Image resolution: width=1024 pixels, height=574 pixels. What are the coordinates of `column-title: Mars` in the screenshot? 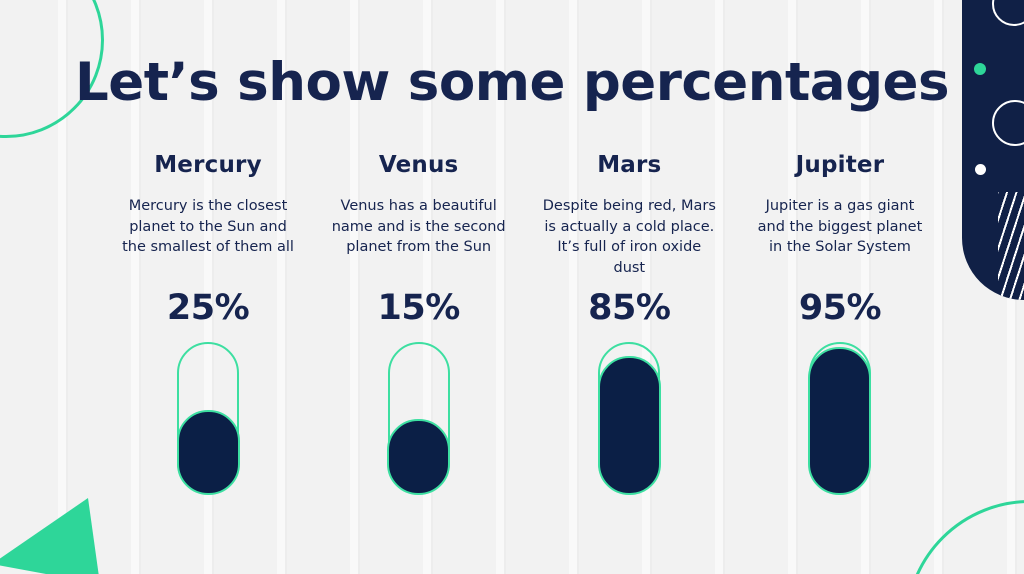 It's located at (629, 165).